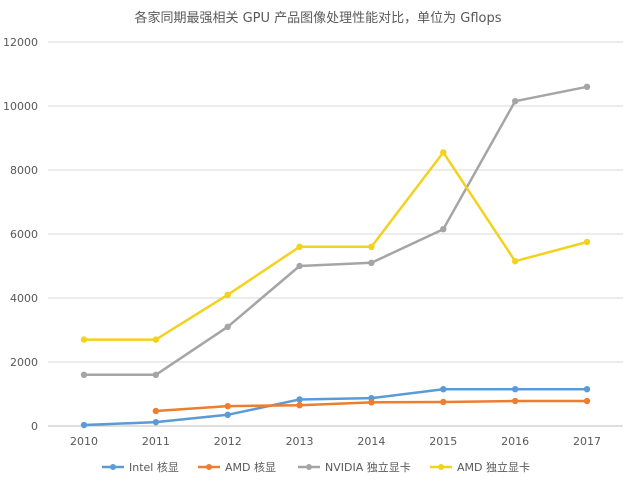  I want to click on x-tick-label: 2010, so click(84, 441).